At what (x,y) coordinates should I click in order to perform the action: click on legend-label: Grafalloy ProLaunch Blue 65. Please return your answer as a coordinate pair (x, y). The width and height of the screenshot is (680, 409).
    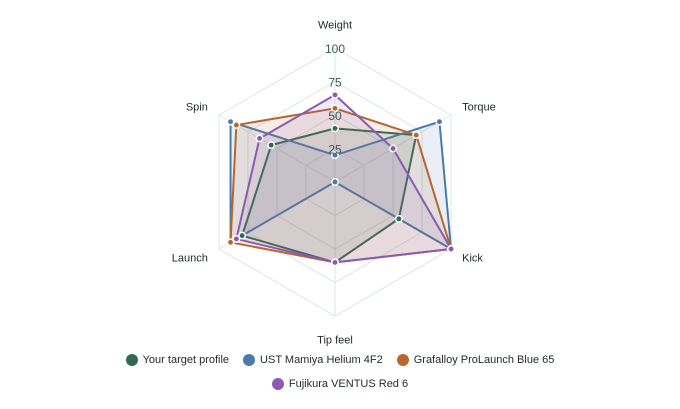
    Looking at the image, I should click on (484, 360).